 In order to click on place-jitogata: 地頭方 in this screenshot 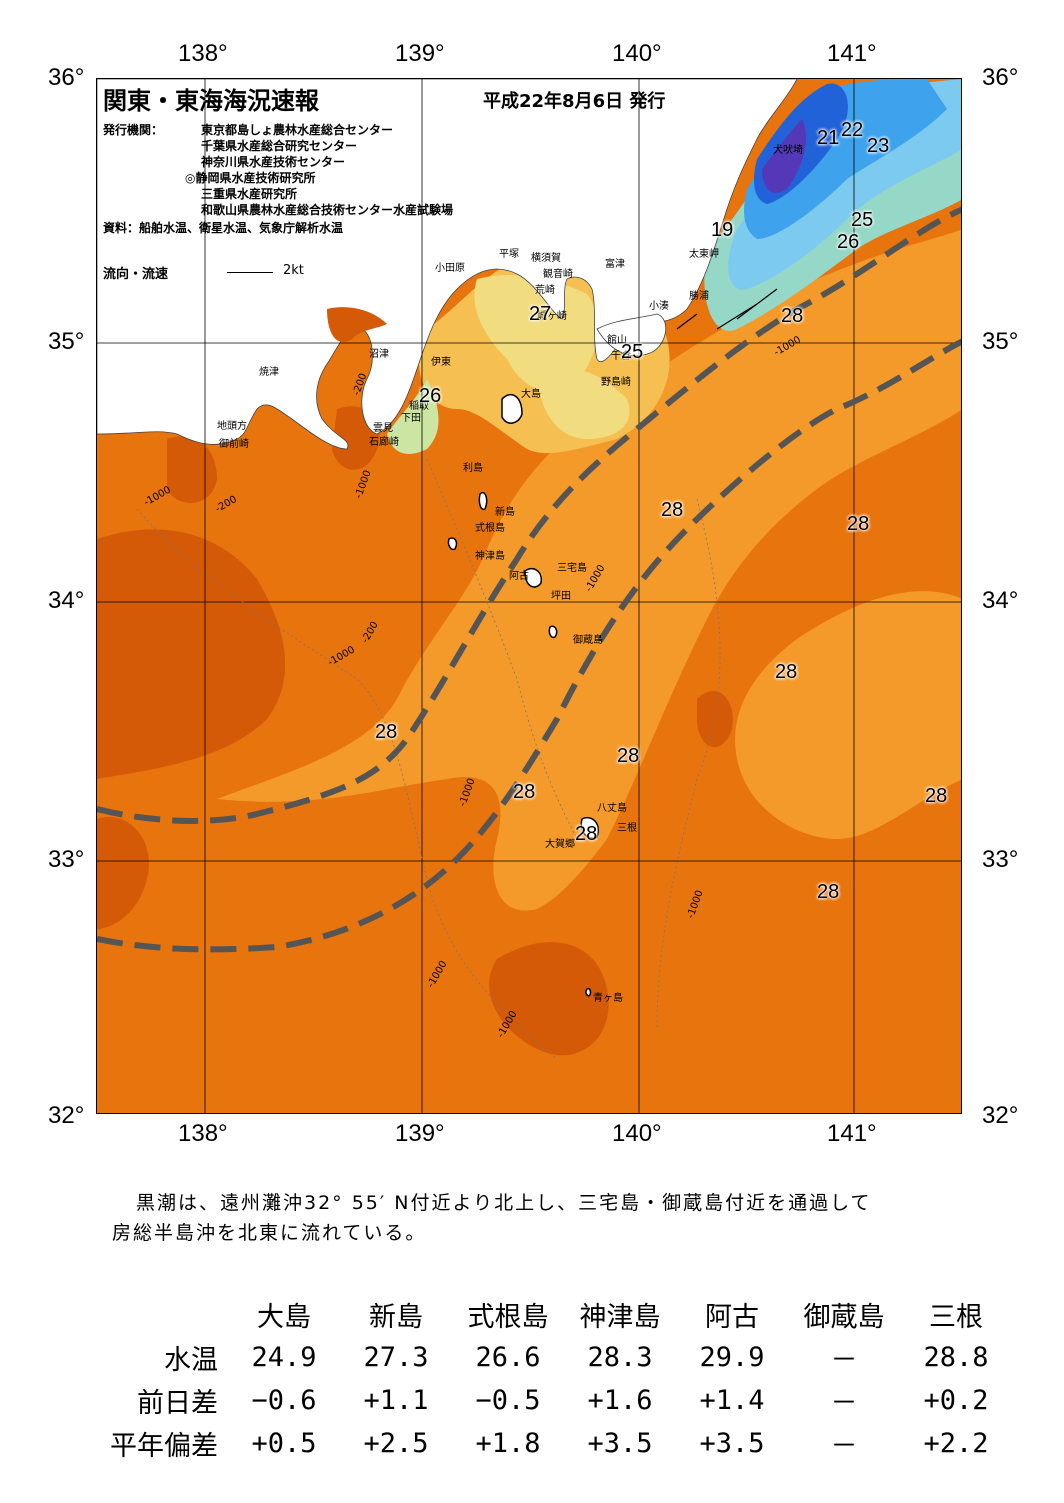, I will do `click(232, 426)`.